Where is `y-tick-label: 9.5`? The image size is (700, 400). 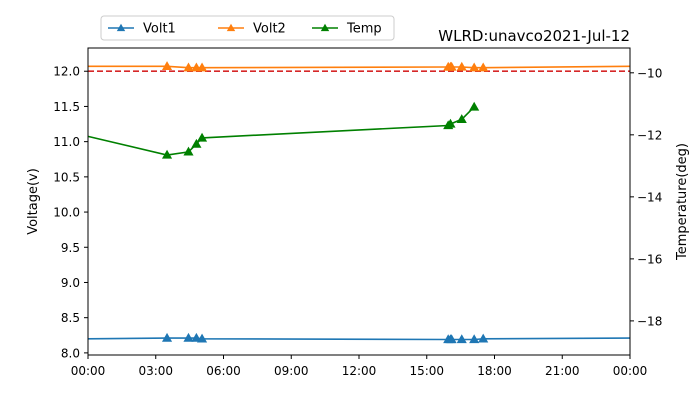 y-tick-label: 9.5 is located at coordinates (70, 248).